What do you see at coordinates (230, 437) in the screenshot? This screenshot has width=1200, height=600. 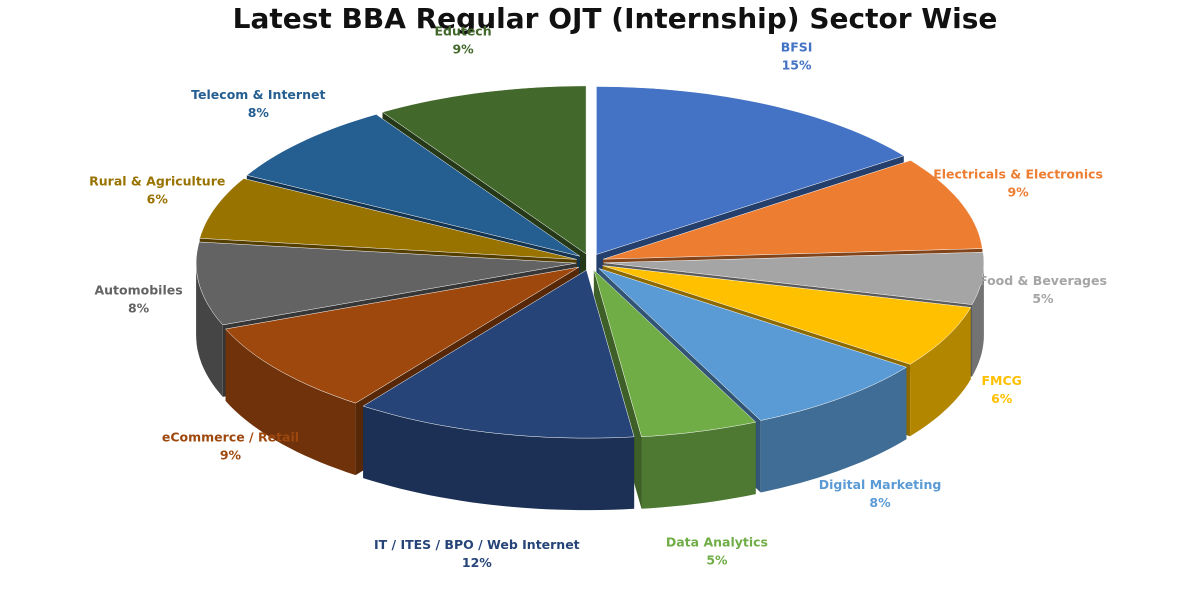 I see `slice-label: eCommerce / Retail` at bounding box center [230, 437].